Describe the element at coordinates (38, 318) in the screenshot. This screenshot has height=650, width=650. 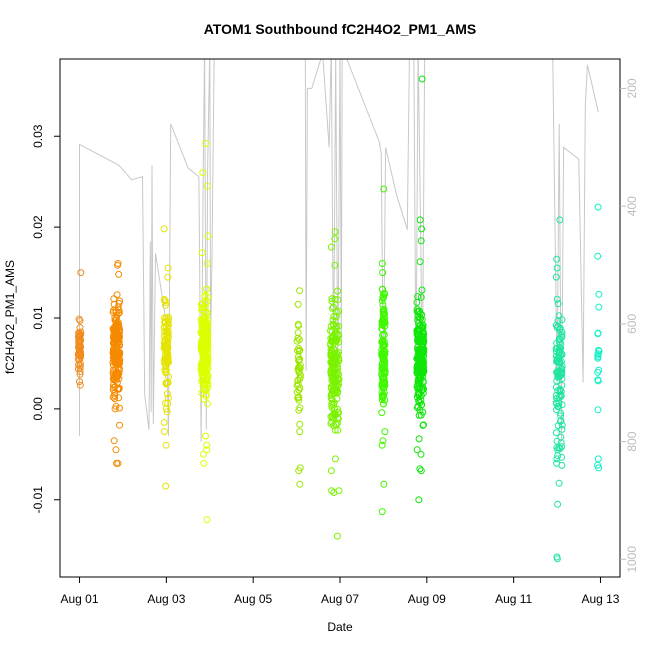
I see `y-tick-label: 0.01` at that location.